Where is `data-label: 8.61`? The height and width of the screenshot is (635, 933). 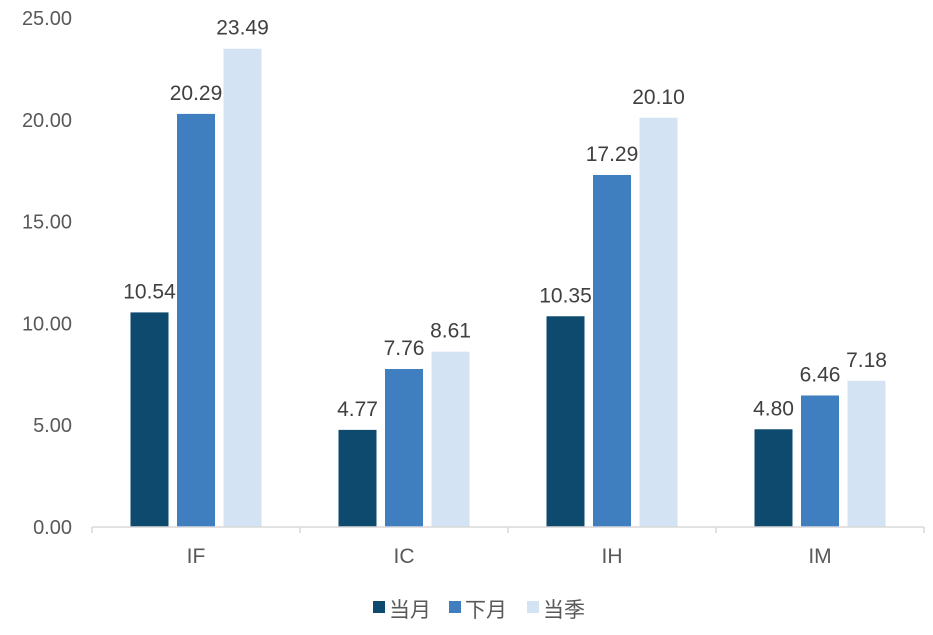 data-label: 8.61 is located at coordinates (450, 331).